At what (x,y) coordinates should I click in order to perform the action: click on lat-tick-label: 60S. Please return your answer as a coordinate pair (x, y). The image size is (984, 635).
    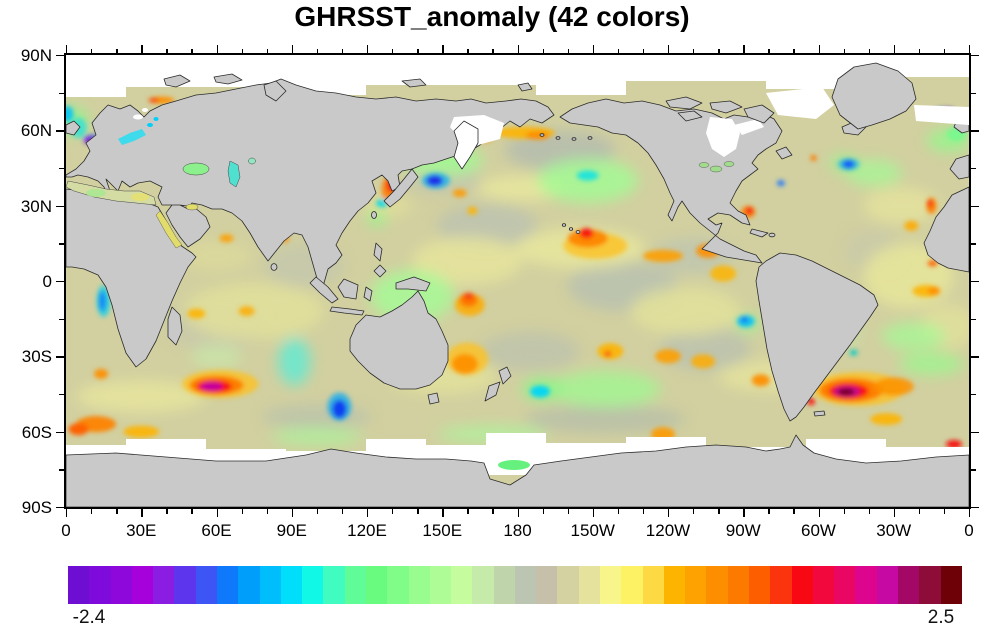
    Looking at the image, I should click on (36, 432).